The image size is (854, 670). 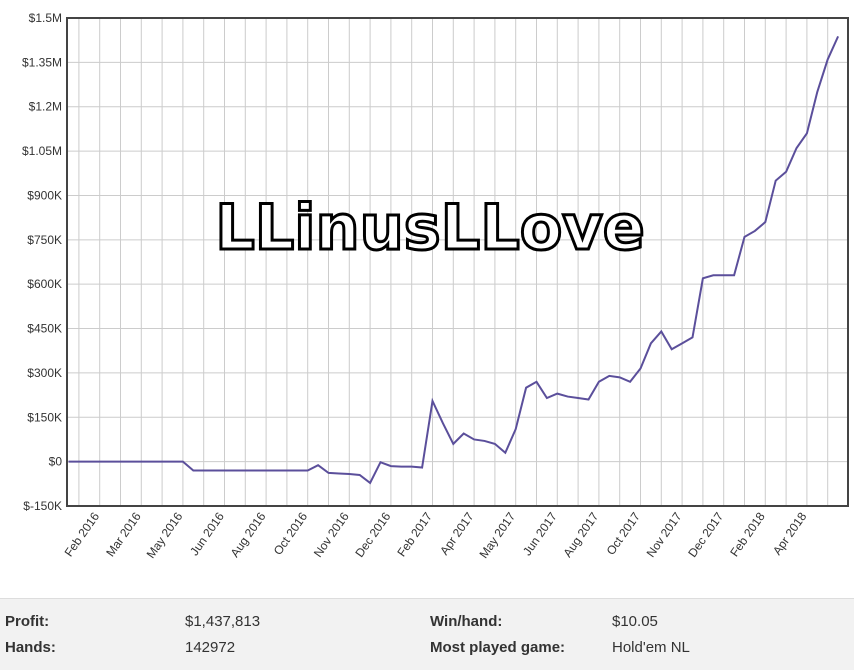 What do you see at coordinates (497, 534) in the screenshot?
I see `x-tick-label: May 2017` at bounding box center [497, 534].